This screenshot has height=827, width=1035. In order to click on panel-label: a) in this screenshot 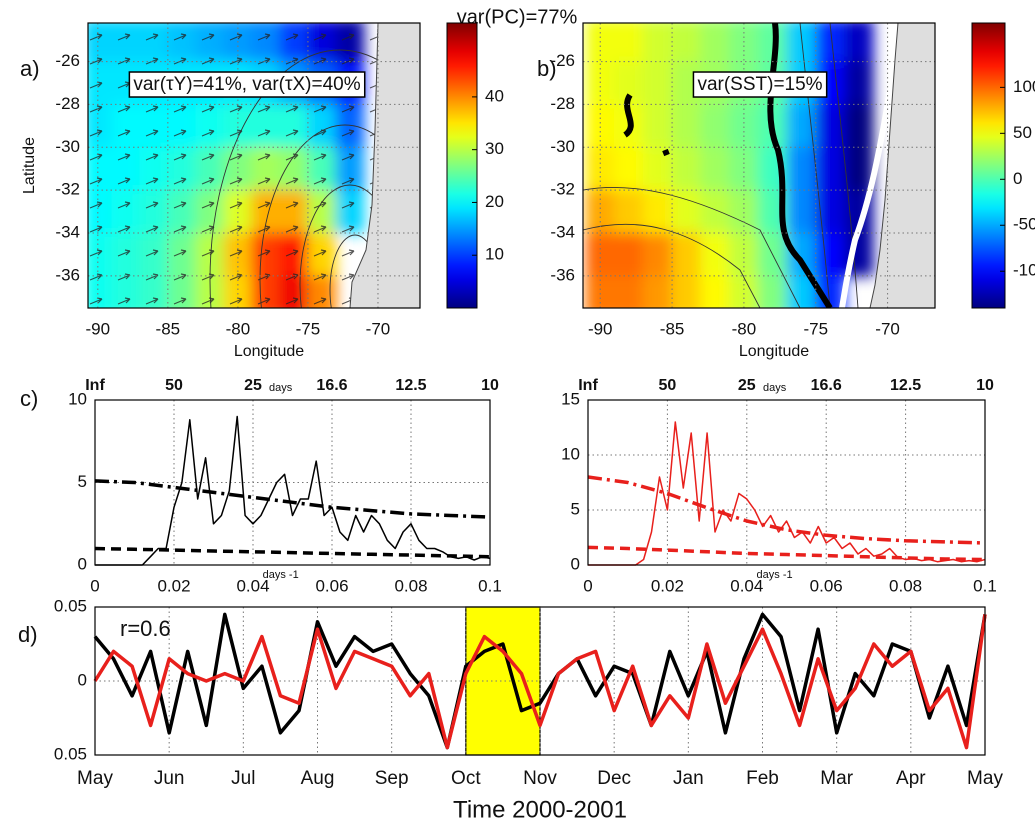, I will do `click(30, 68)`.